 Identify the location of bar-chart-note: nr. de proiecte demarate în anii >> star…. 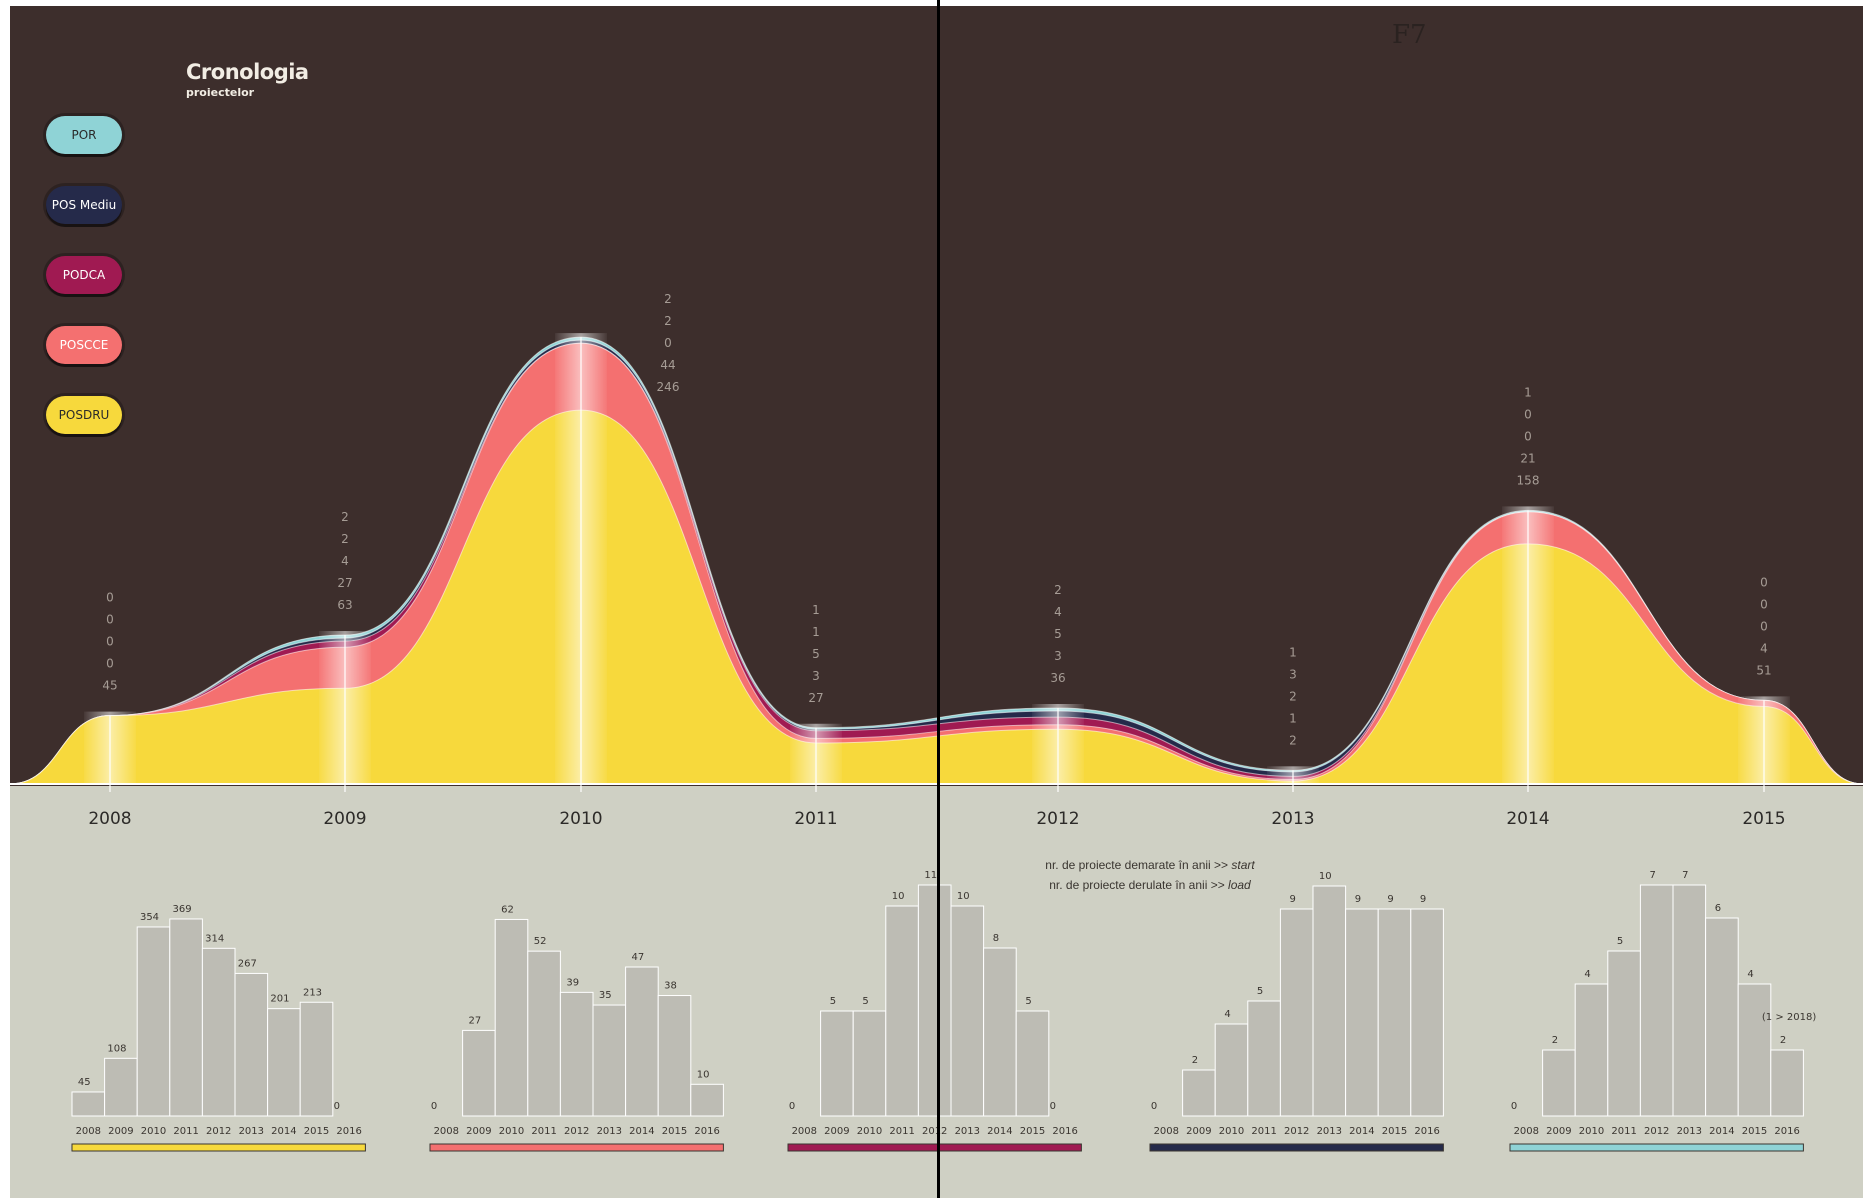
(1150, 875).